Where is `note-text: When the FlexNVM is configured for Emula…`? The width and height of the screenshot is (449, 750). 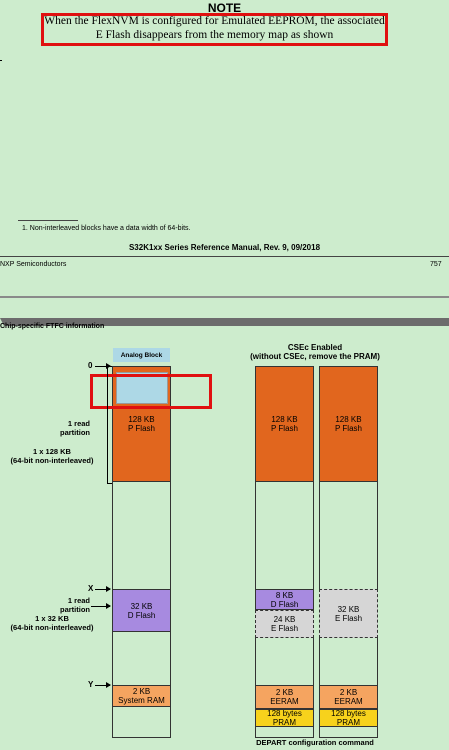
note-text: When the FlexNVM is configured for Emula… is located at coordinates (214, 28).